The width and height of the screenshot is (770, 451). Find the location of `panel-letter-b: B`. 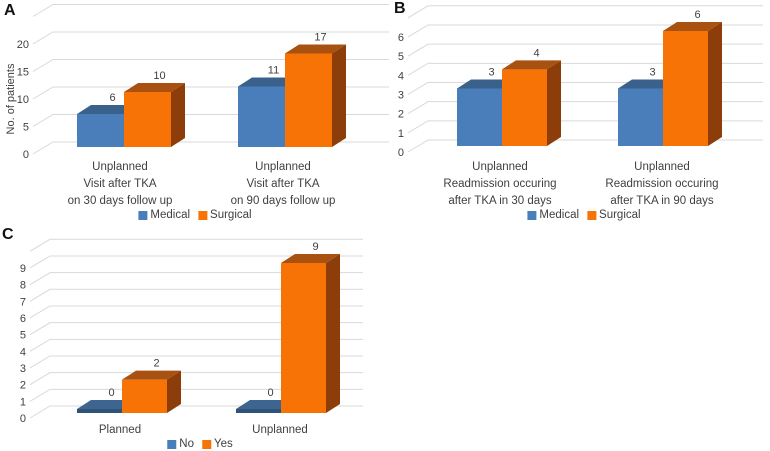

panel-letter-b: B is located at coordinates (400, 8).